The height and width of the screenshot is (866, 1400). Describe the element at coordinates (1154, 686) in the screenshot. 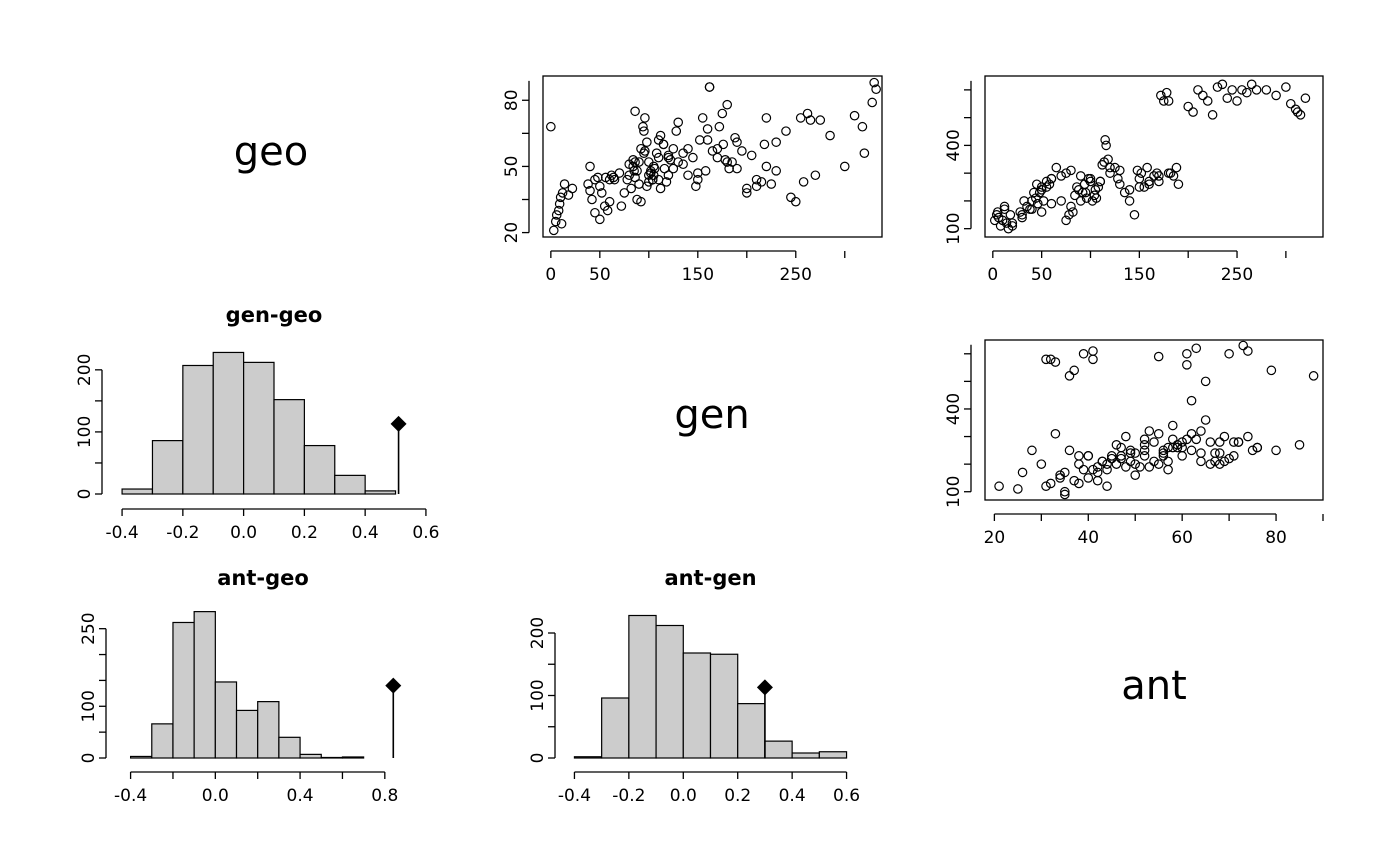

I see `diagonal-label: ant` at that location.